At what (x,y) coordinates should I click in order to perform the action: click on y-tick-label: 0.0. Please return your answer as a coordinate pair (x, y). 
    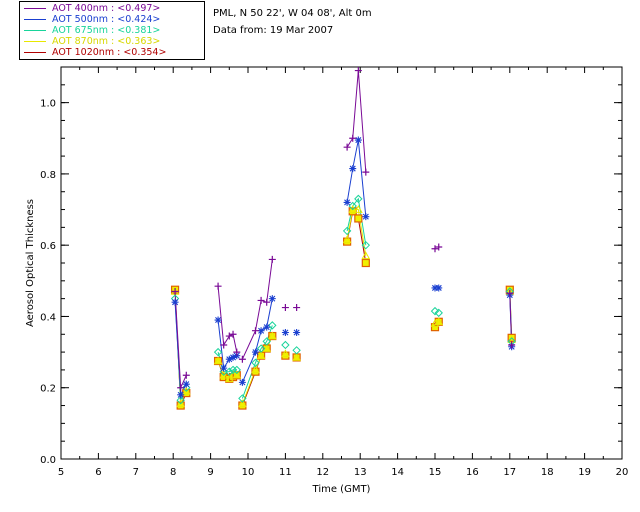
    Looking at the image, I should click on (48, 460).